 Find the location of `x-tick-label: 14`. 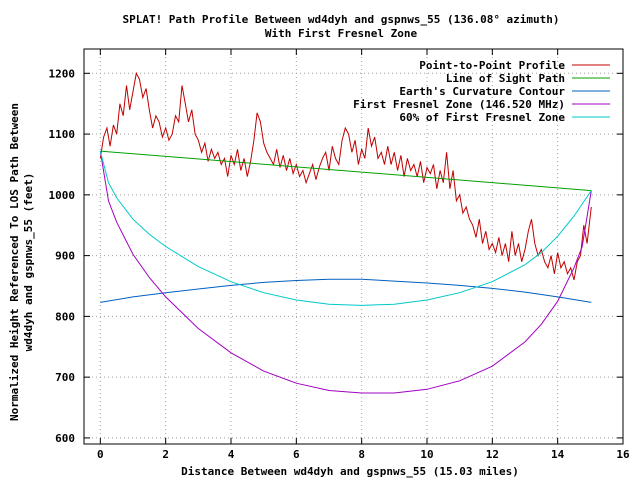

x-tick-label: 14 is located at coordinates (558, 454).